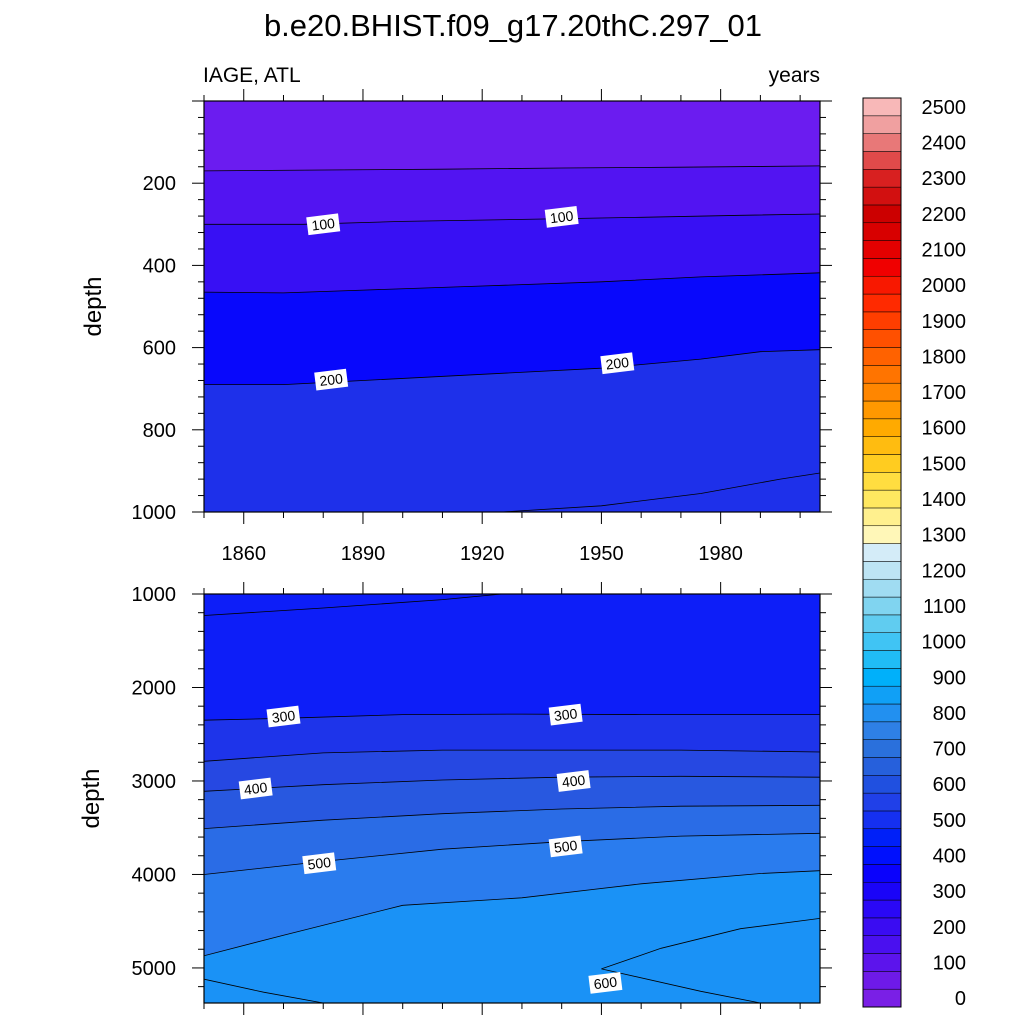 Image resolution: width=1024 pixels, height=1024 pixels. What do you see at coordinates (949, 892) in the screenshot?
I see `colorbar-label: 300` at bounding box center [949, 892].